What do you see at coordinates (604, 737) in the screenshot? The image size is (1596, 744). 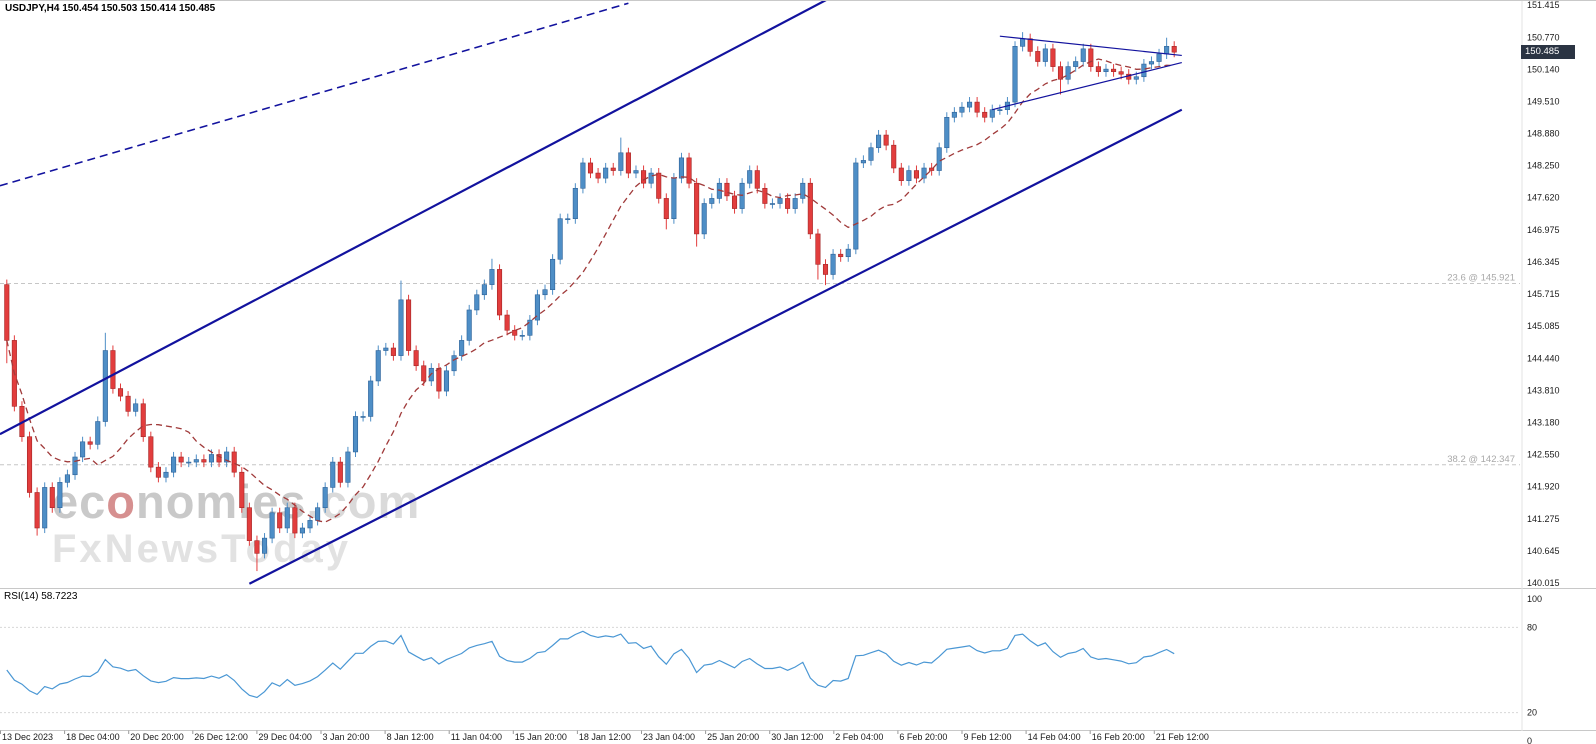 I see `time-axis-label: 18 Jan 12:00` at bounding box center [604, 737].